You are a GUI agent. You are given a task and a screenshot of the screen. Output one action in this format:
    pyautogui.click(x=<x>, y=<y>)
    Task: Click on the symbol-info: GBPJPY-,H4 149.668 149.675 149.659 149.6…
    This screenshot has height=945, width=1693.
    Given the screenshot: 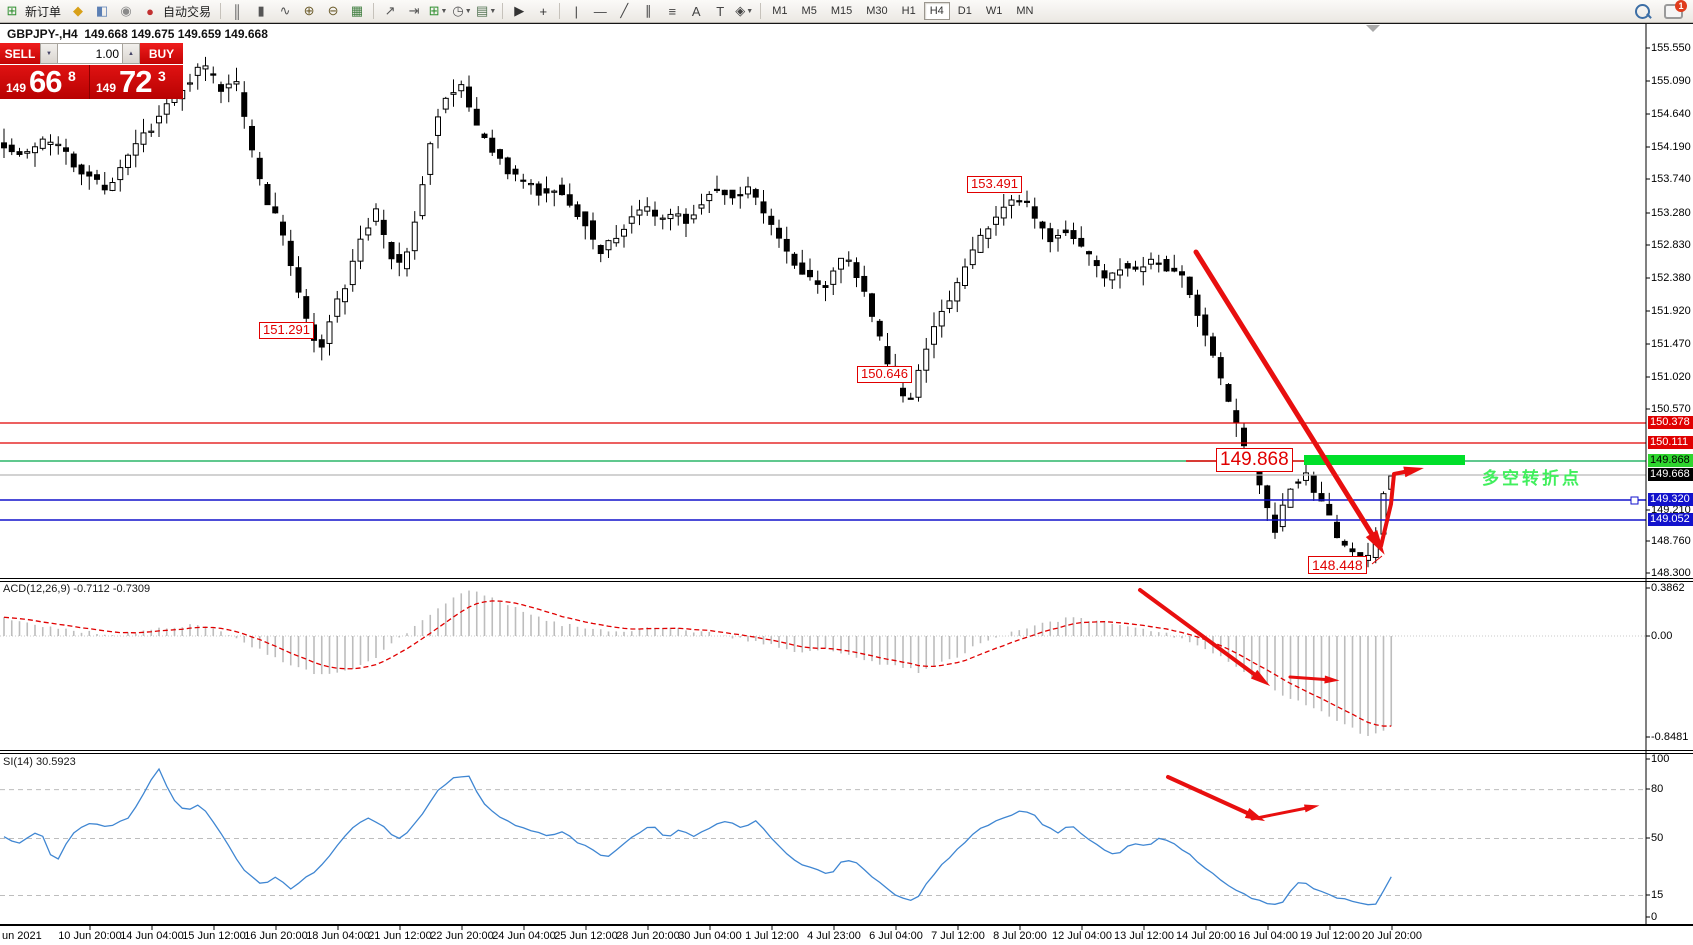 What is the action you would take?
    pyautogui.click(x=137, y=34)
    